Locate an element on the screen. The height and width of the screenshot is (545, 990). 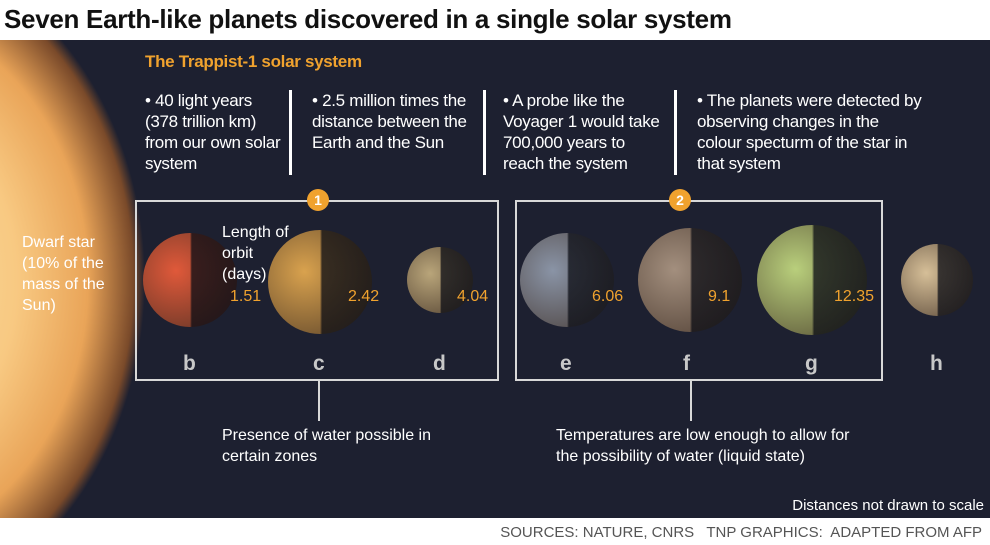
planet-c is located at coordinates (320, 282).